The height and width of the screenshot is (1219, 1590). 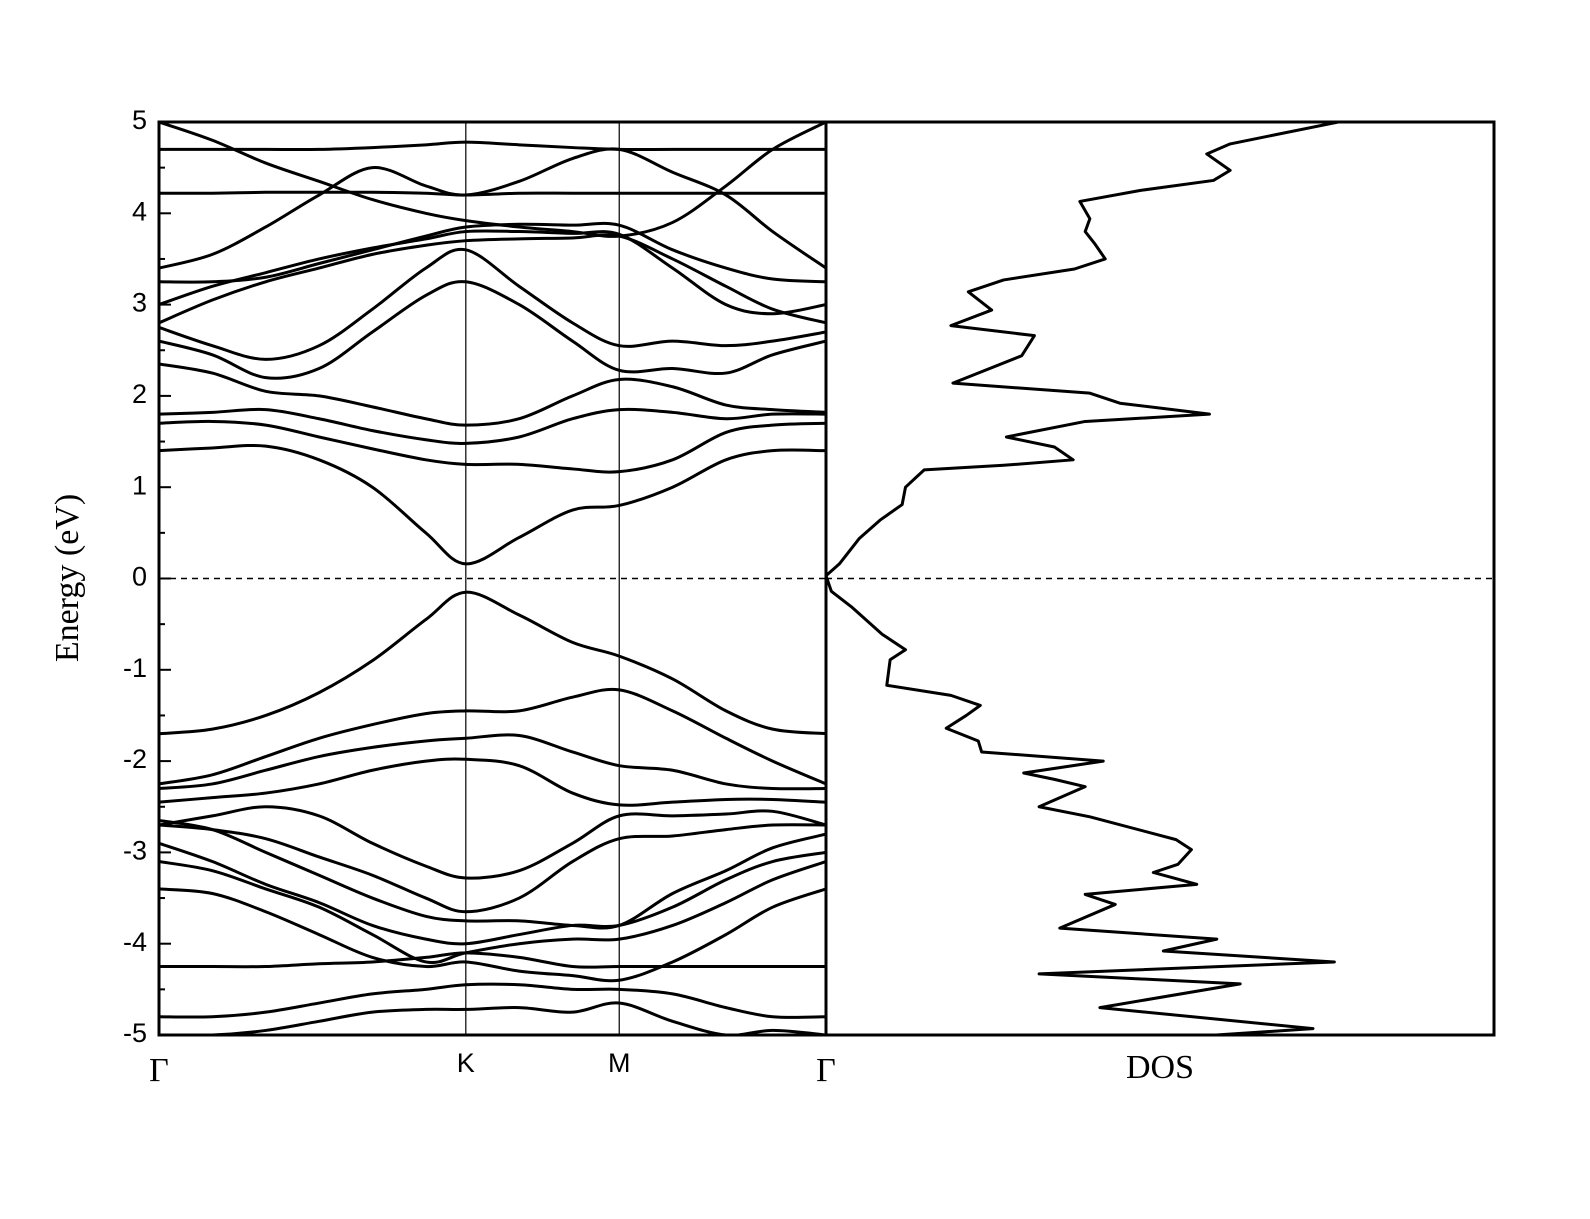 I want to click on y-tick-label: 1, so click(x=139, y=485).